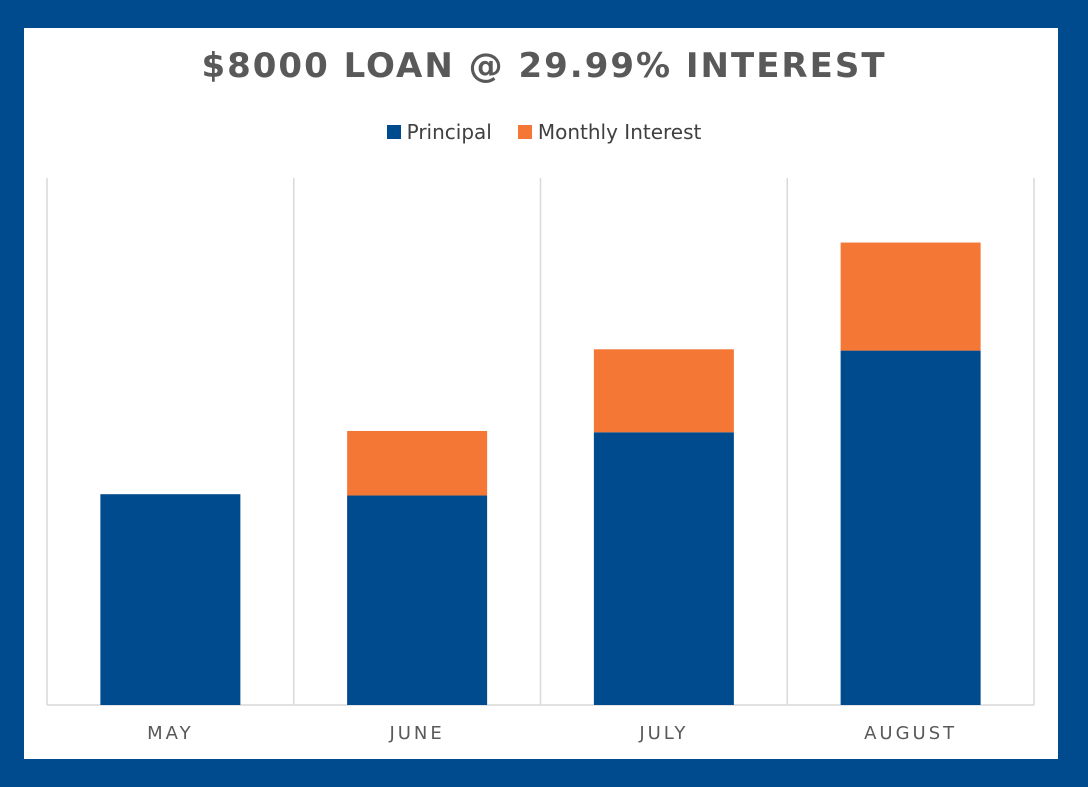 Image resolution: width=1088 pixels, height=787 pixels. Describe the element at coordinates (393, 132) in the screenshot. I see `legend-swatch-principal` at that location.